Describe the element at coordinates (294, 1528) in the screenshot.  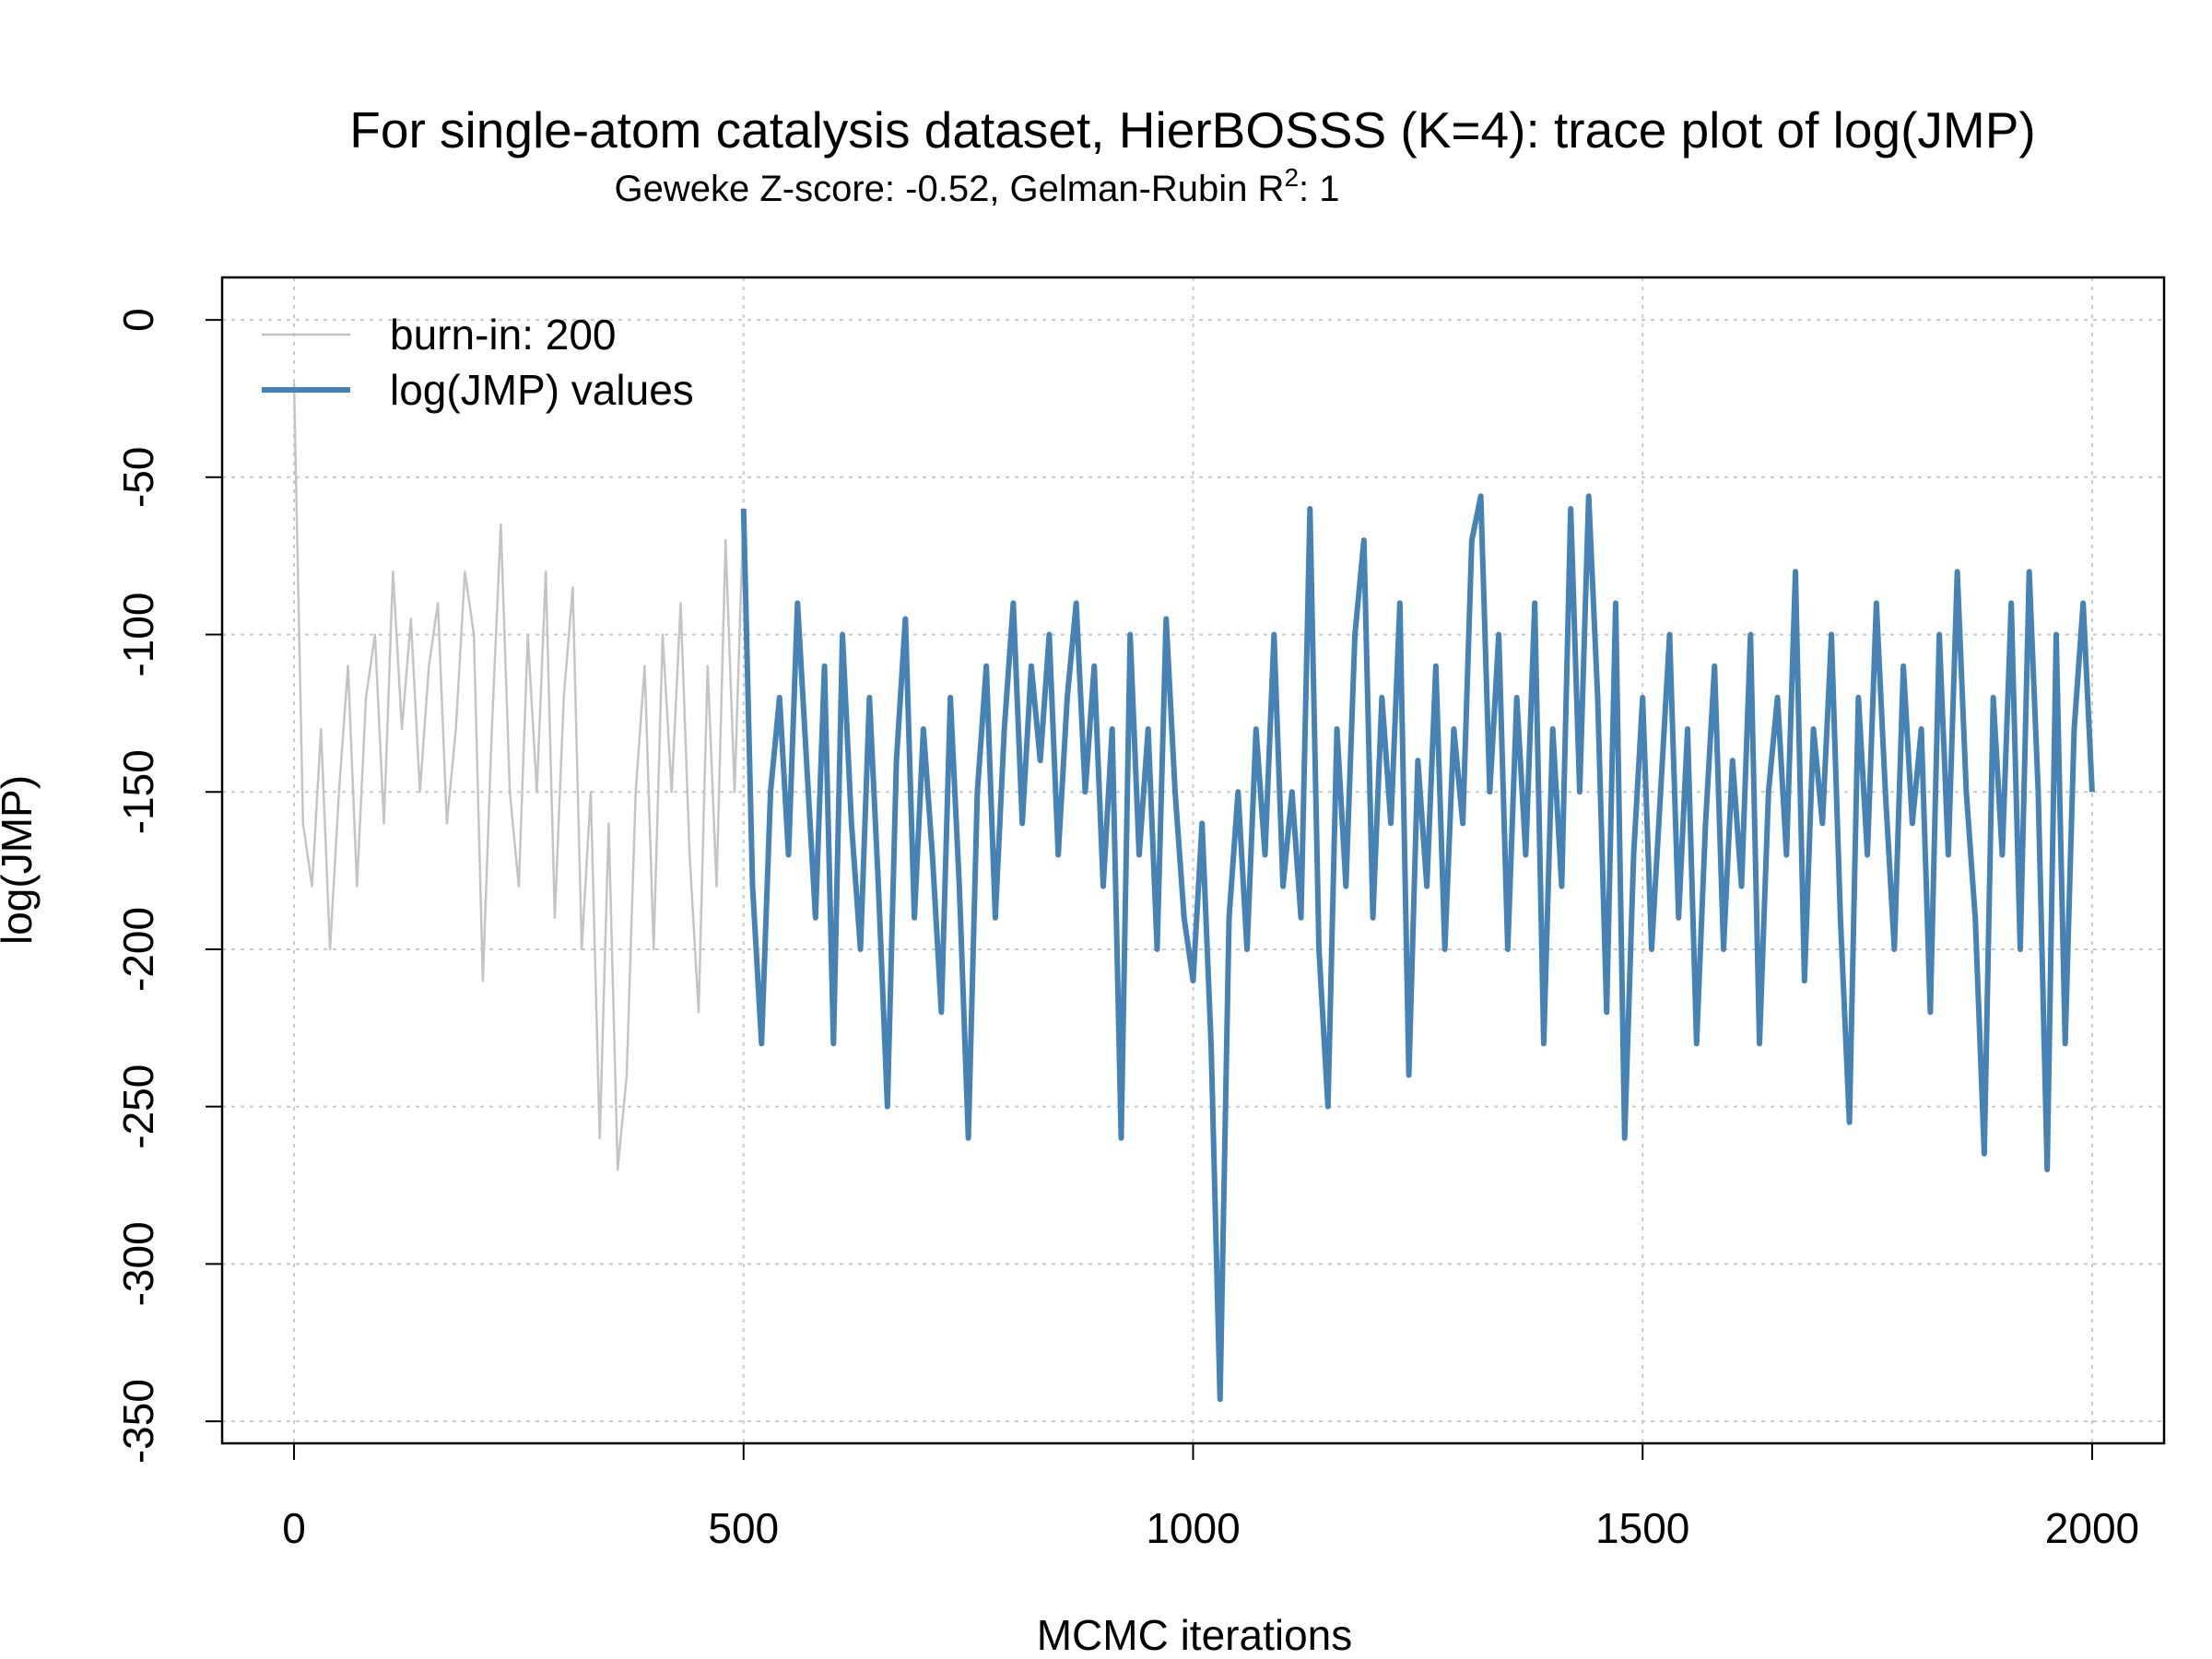
I see `x-tick-label: 0` at that location.